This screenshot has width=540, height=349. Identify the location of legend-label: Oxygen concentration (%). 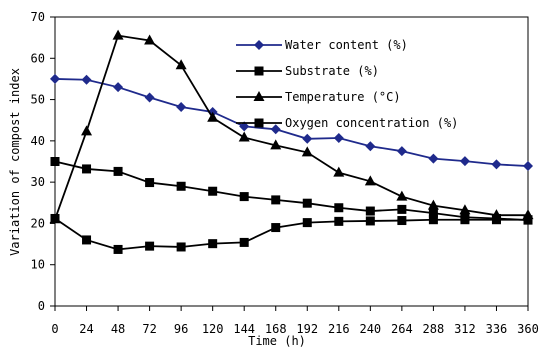
(371, 123).